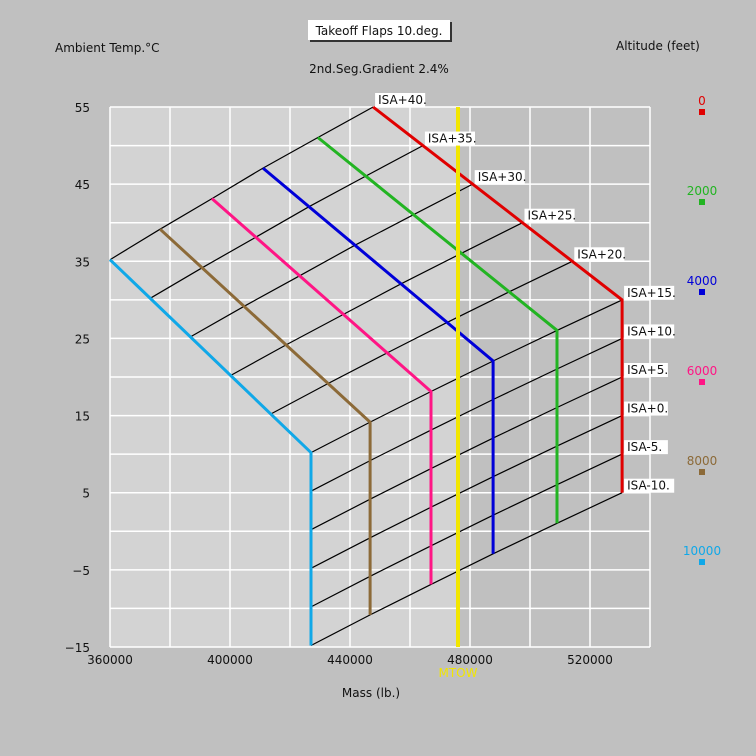 The width and height of the screenshot is (756, 756). I want to click on isa-label: ISA+30., so click(502, 177).